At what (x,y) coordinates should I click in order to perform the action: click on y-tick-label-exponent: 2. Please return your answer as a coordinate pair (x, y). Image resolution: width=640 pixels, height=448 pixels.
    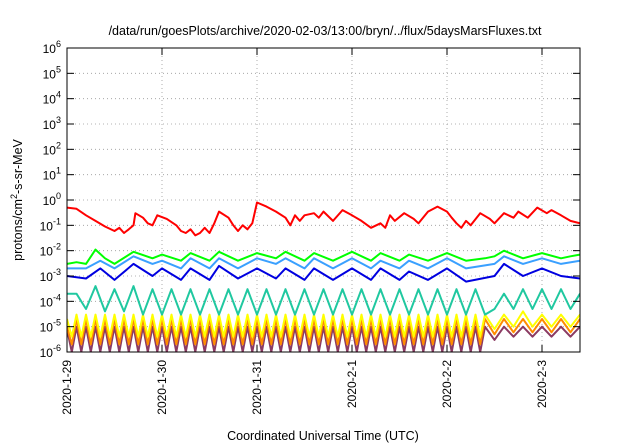
    Looking at the image, I should click on (58, 145).